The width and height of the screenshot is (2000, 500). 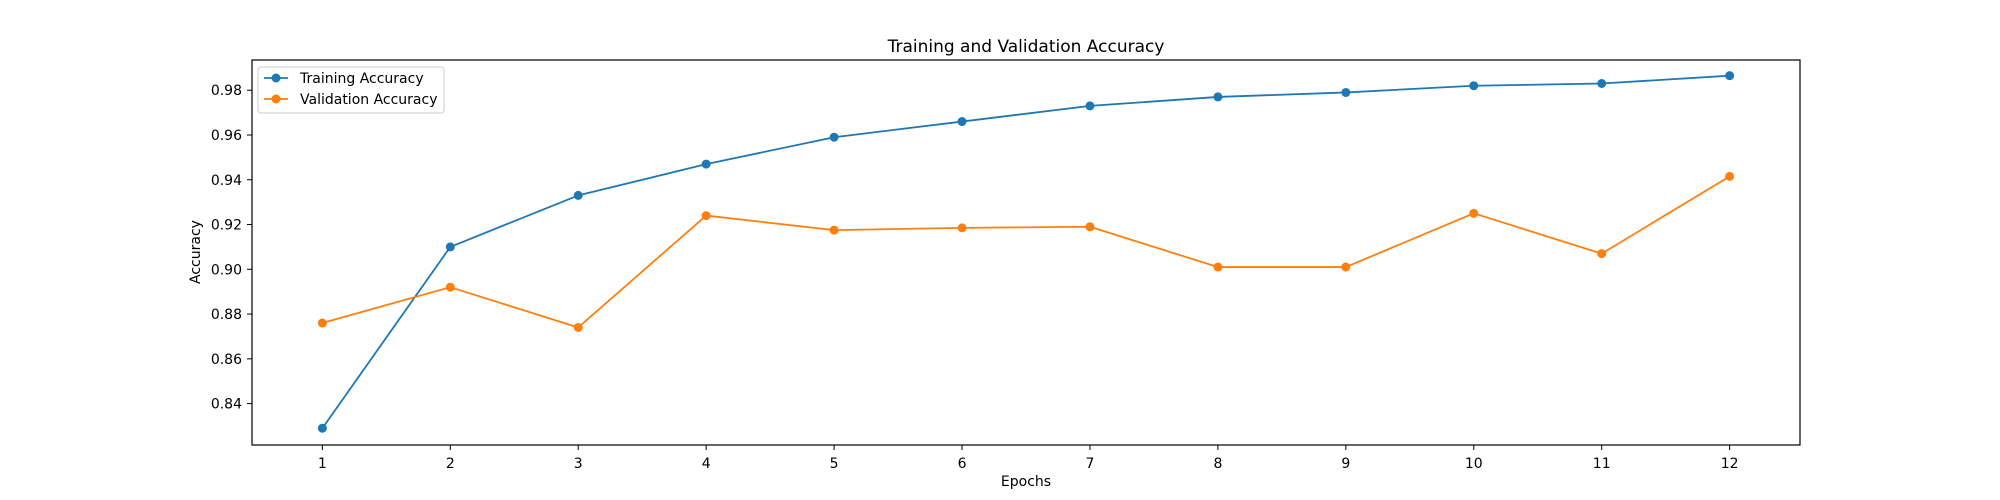 What do you see at coordinates (226, 91) in the screenshot?
I see `y-tick-label: 0.98` at bounding box center [226, 91].